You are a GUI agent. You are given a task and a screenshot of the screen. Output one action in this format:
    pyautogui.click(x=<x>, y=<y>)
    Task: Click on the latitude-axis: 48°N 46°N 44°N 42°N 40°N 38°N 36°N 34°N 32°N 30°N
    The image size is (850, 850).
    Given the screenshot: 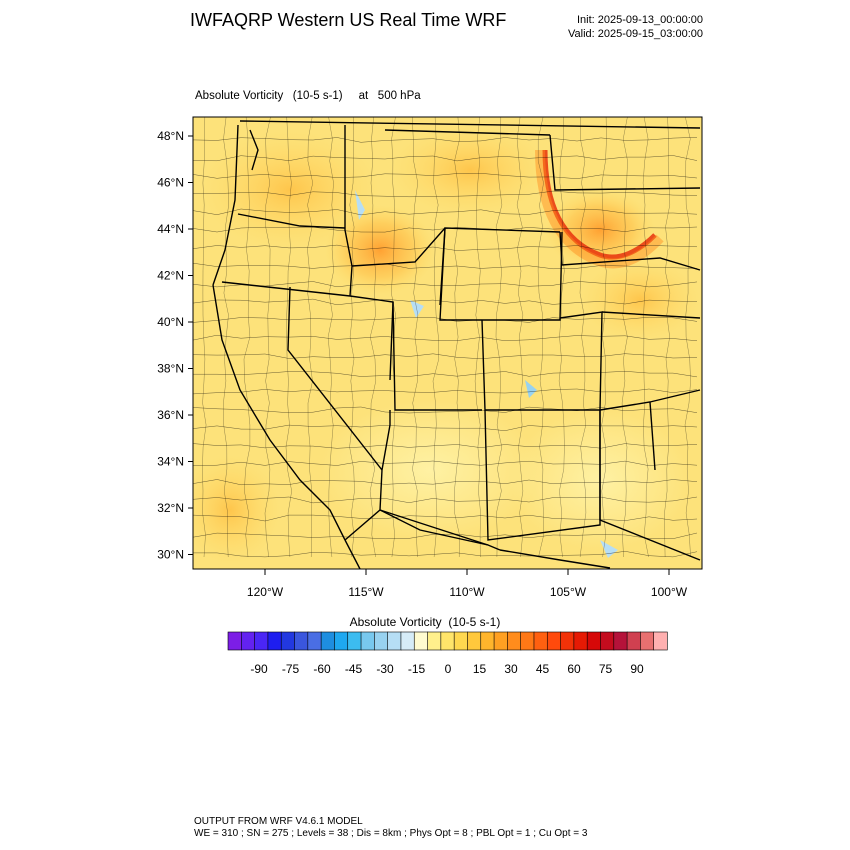 What is the action you would take?
    pyautogui.click(x=175, y=345)
    